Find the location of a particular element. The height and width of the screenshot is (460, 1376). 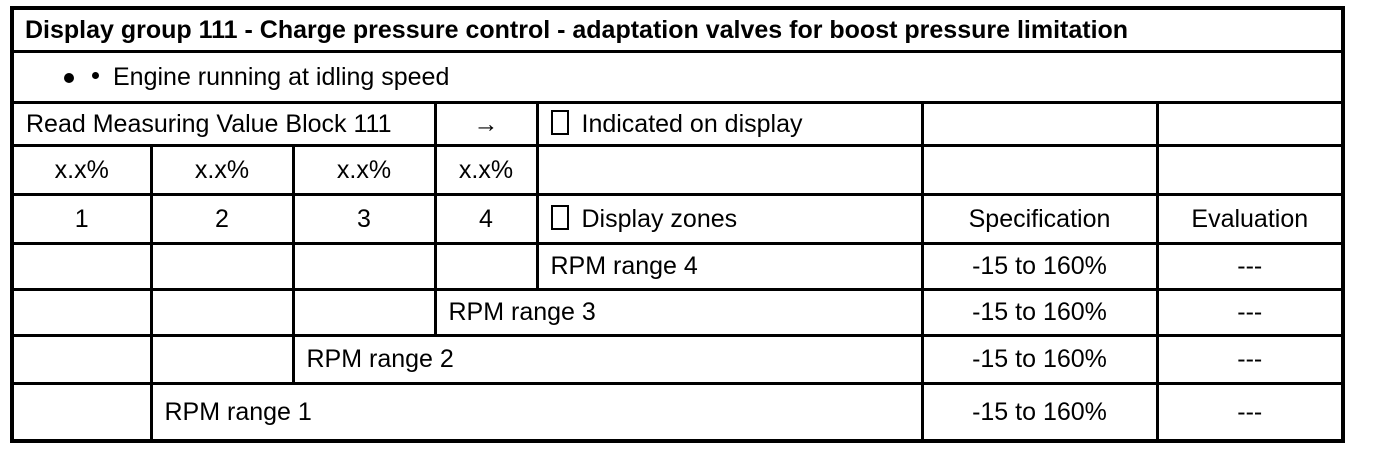

table-row-rpm-range-2: RPM range 2 -15 to 160% --- is located at coordinates (677, 359).